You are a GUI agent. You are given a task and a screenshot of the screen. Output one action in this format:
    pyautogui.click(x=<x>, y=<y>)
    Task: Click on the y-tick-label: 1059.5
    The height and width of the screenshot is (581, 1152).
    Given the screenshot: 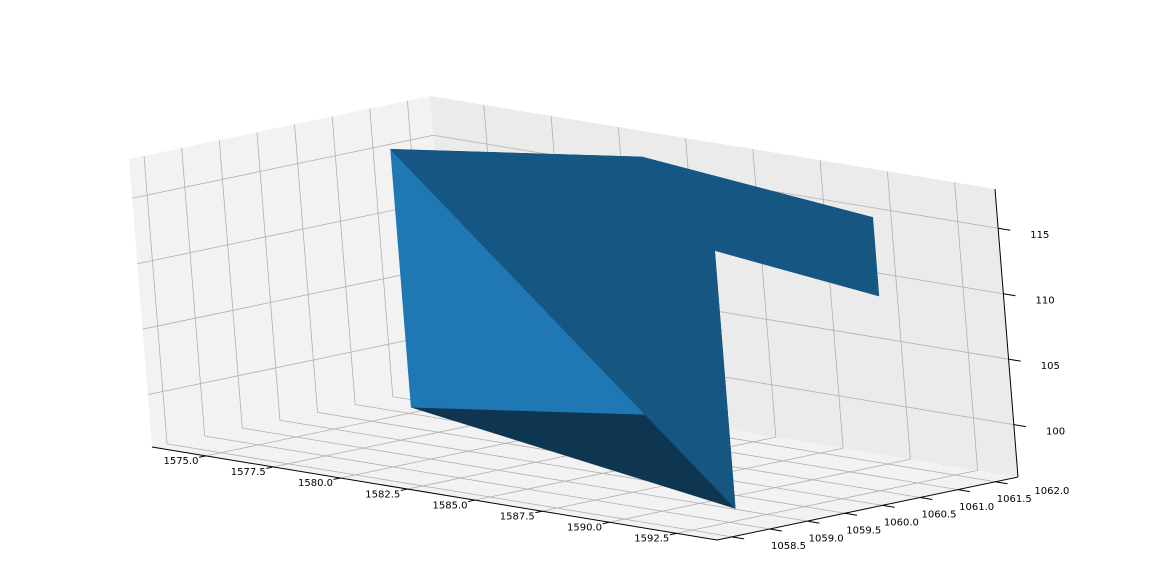 What is the action you would take?
    pyautogui.click(x=863, y=530)
    